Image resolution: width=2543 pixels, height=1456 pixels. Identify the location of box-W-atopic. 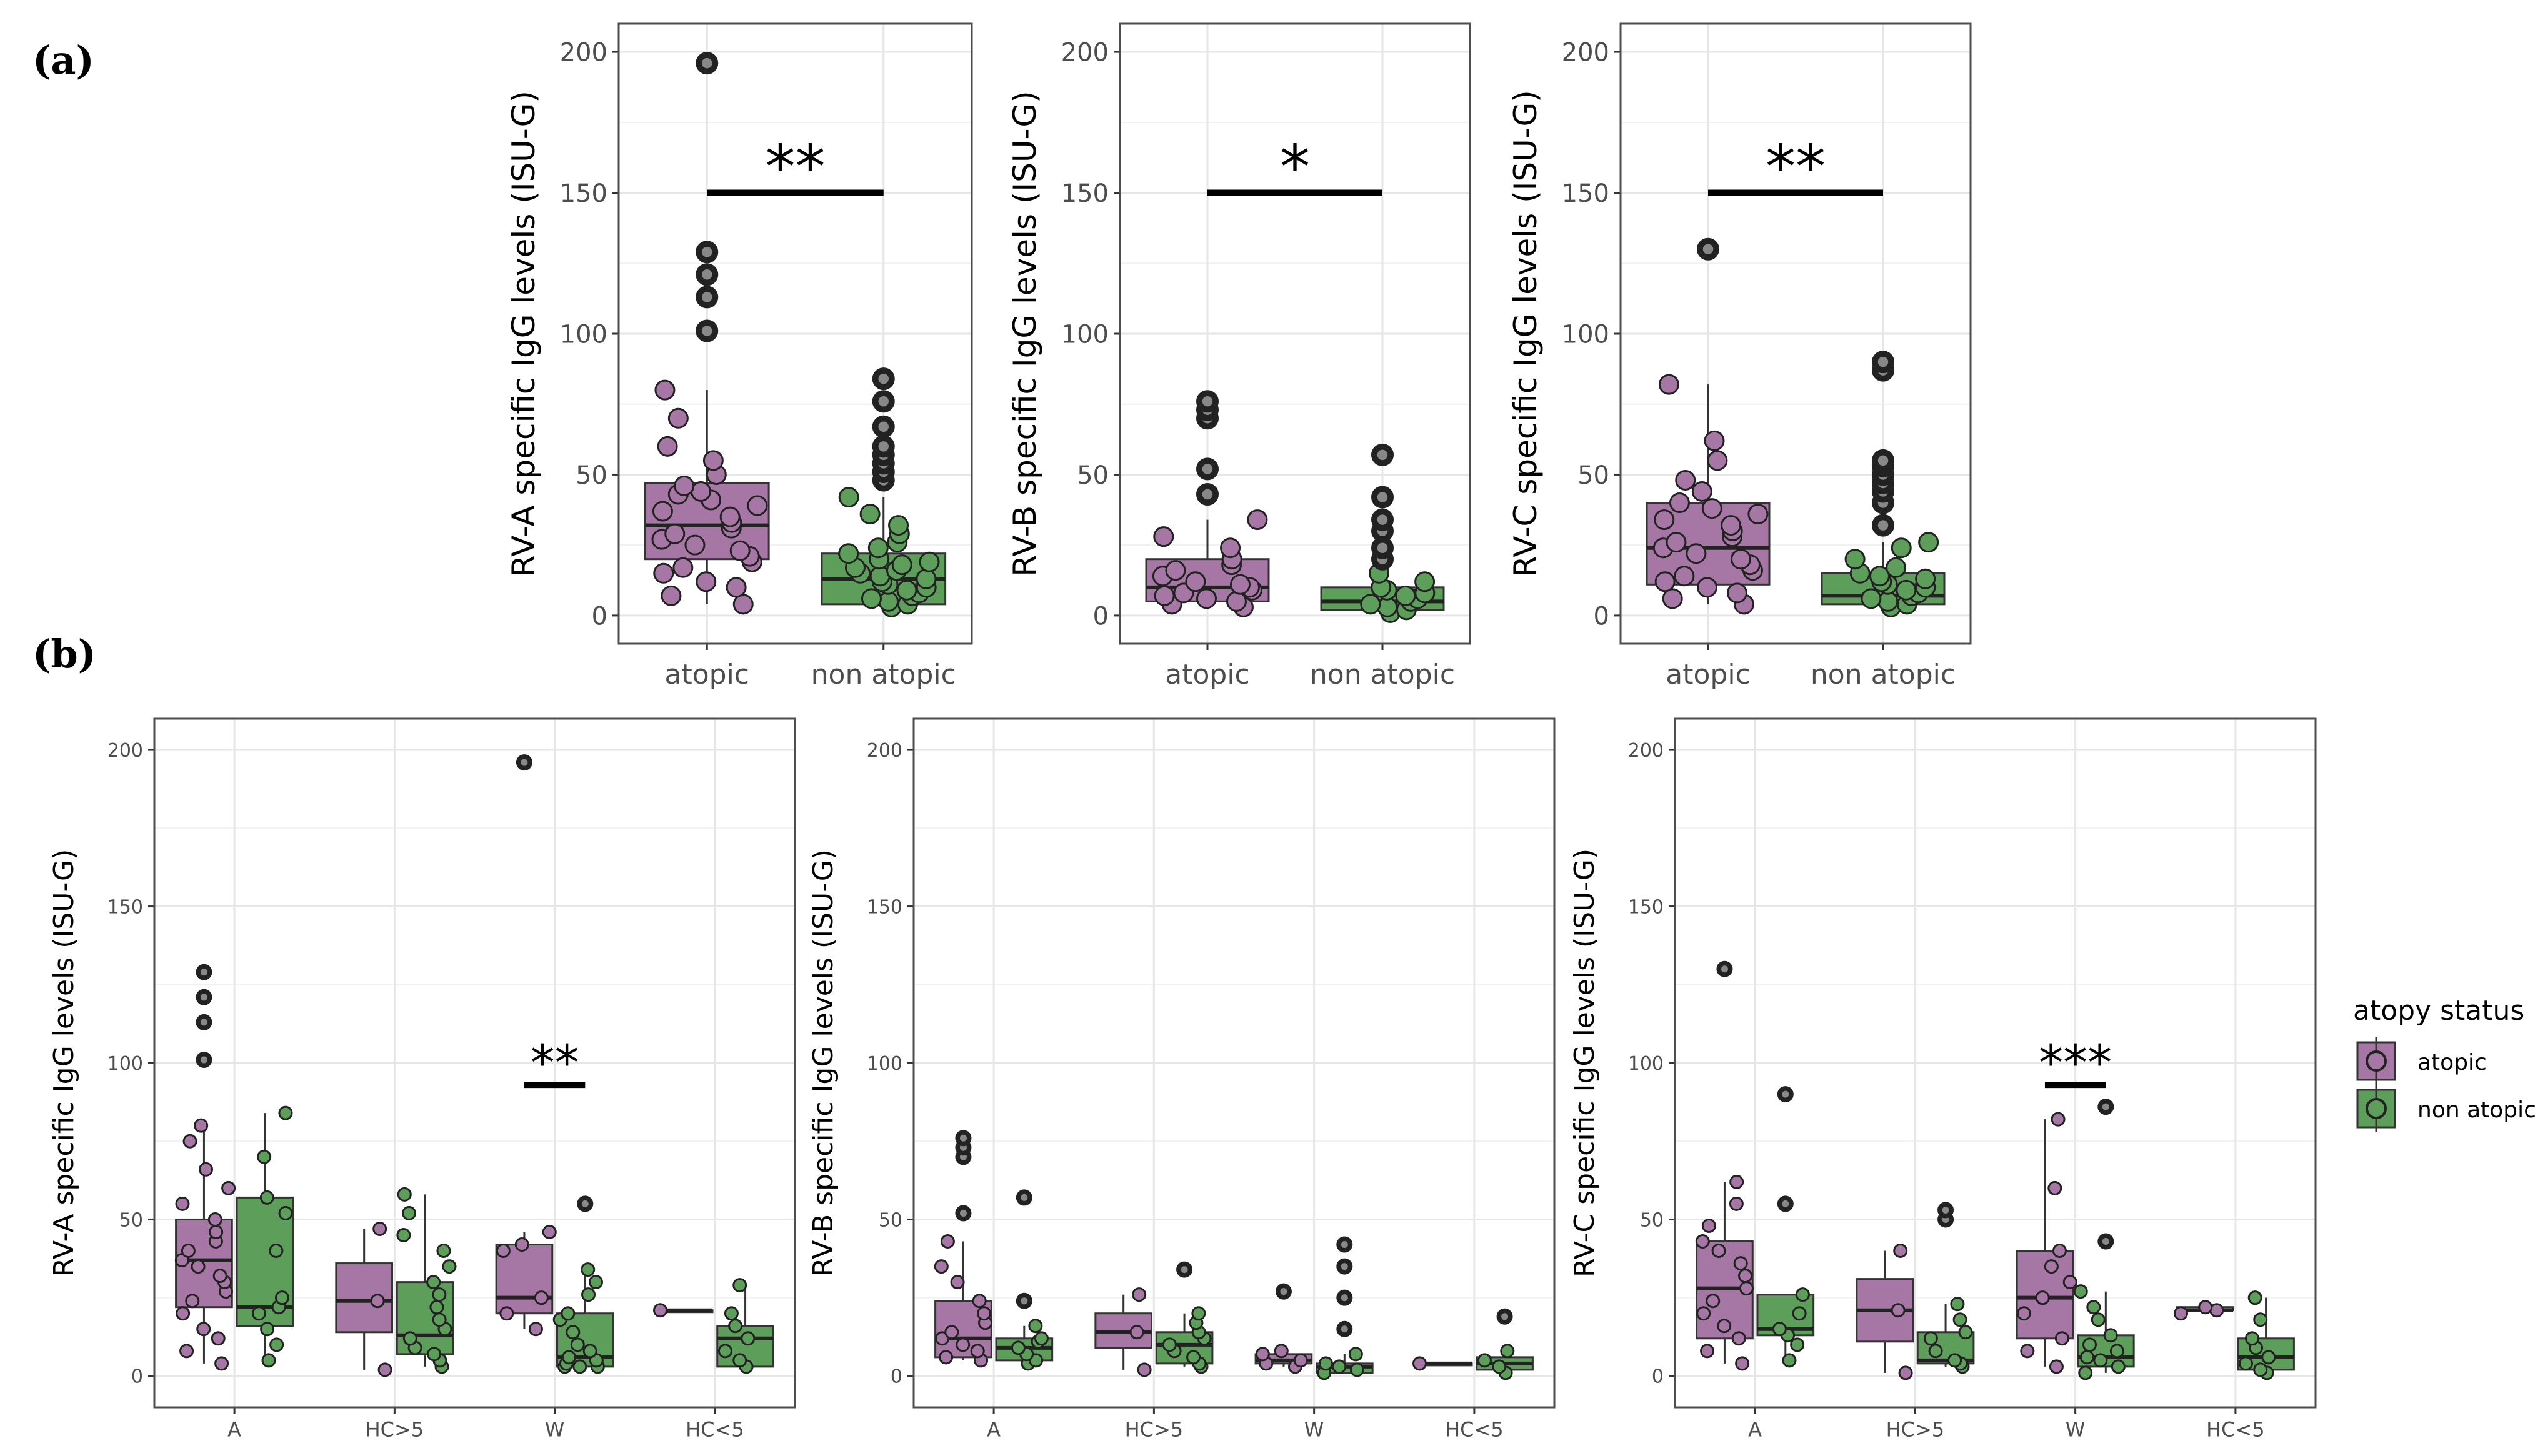
(2046, 1243).